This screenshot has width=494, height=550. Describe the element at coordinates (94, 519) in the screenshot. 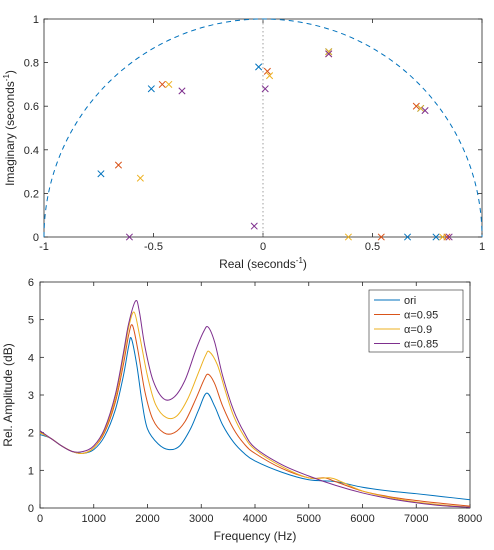

I see `freq-xtick-label: 1000` at that location.